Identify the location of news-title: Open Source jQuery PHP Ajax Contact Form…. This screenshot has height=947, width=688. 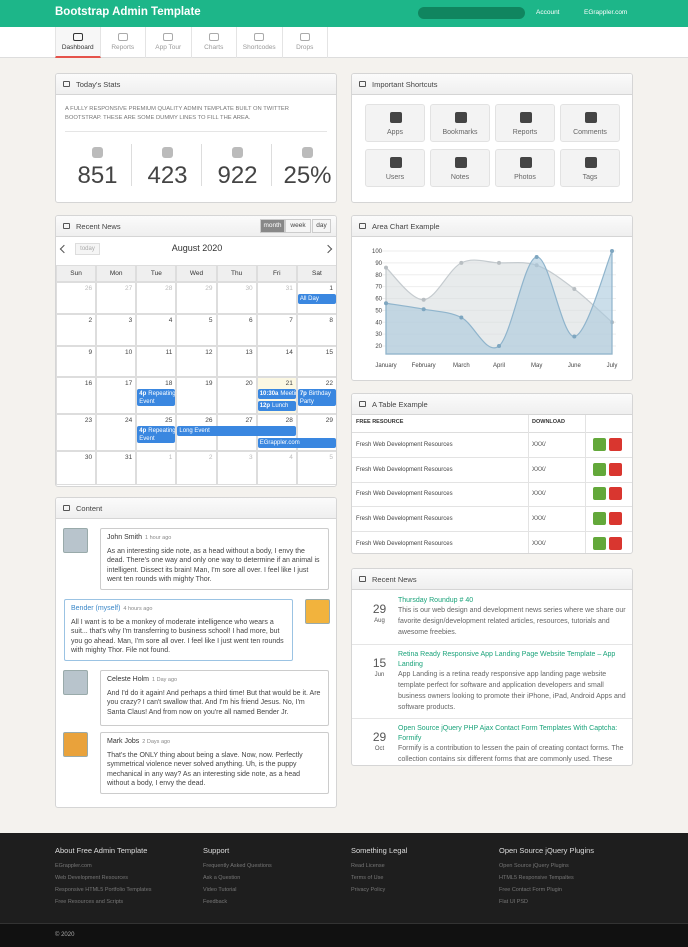
(508, 733).